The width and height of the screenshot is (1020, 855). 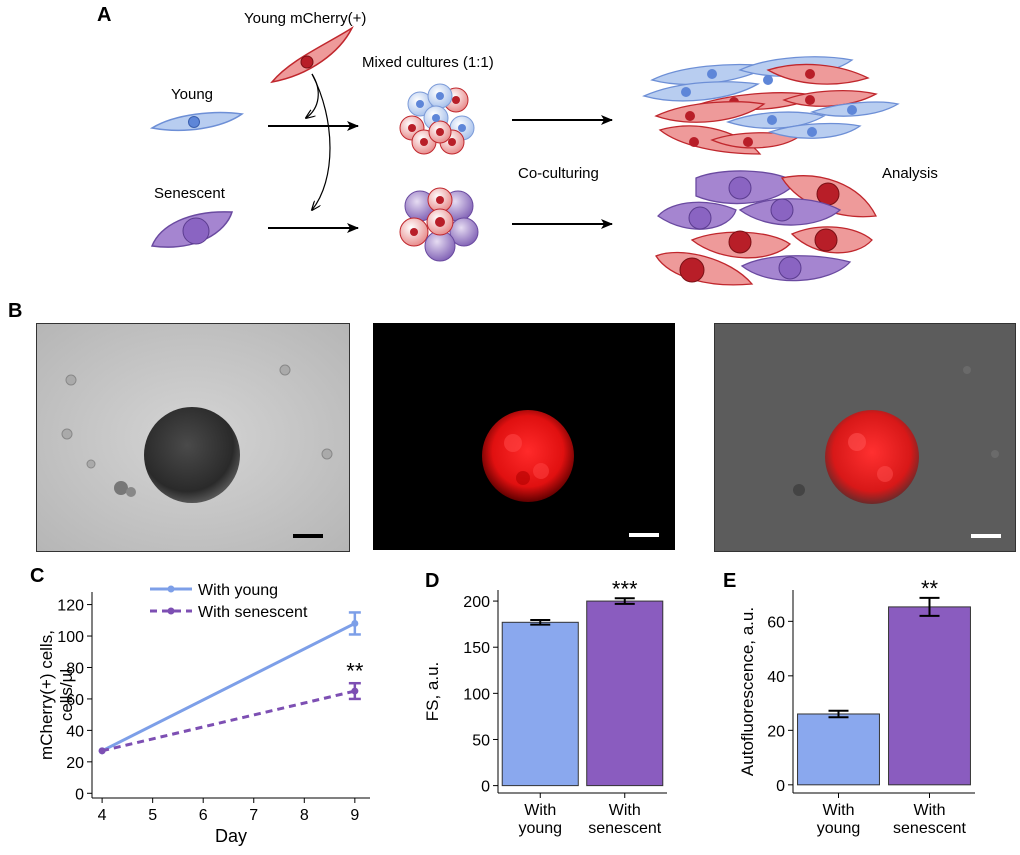 What do you see at coordinates (771, 105) in the screenshot?
I see `coculture-young` at bounding box center [771, 105].